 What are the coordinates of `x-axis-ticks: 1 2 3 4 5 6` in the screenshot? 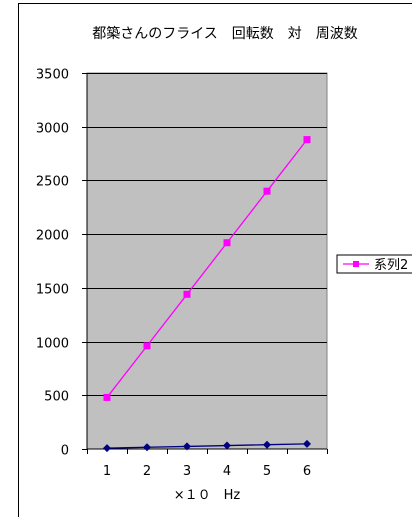 It's located at (207, 464).